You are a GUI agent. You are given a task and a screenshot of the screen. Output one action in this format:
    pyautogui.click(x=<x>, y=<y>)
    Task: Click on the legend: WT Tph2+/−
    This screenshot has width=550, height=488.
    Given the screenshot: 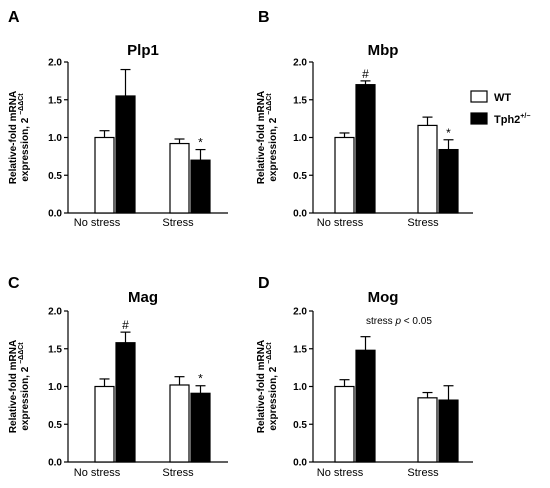 What is the action you would take?
    pyautogui.click(x=500, y=108)
    